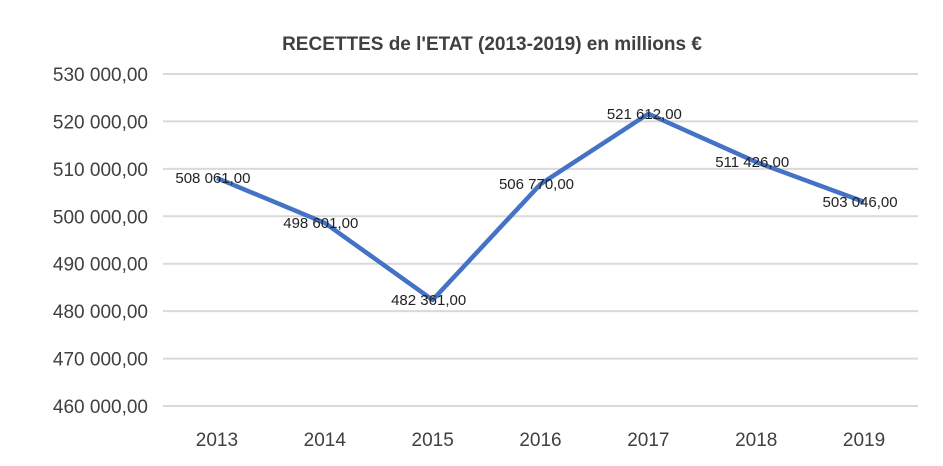  Describe the element at coordinates (433, 440) in the screenshot. I see `x-tick-label: 2015` at that location.